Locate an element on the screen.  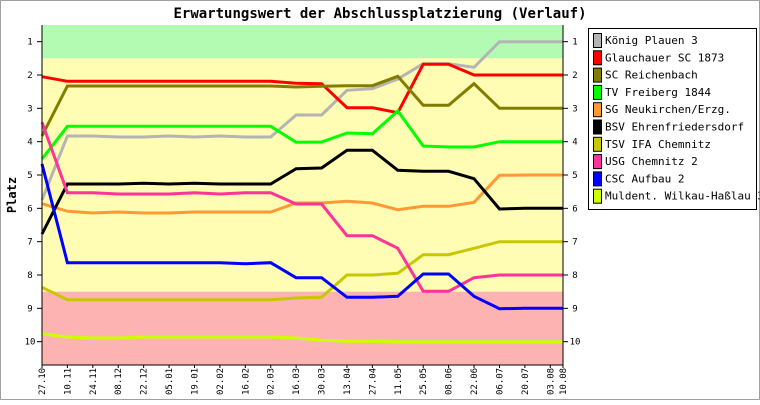
x-tick-label: 20.07 is located at coordinates (526, 381).